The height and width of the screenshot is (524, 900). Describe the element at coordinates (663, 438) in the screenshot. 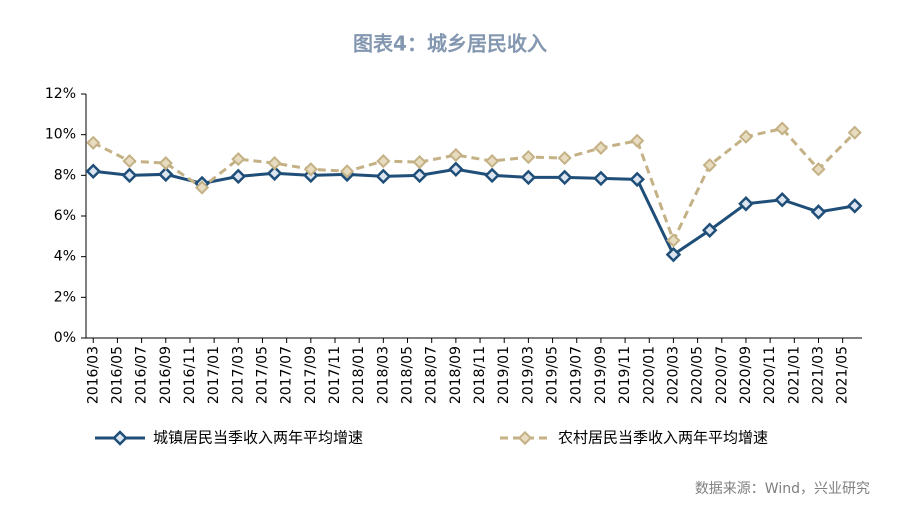

I see `legend-label: 农村居民当季收入两年平均增速` at that location.